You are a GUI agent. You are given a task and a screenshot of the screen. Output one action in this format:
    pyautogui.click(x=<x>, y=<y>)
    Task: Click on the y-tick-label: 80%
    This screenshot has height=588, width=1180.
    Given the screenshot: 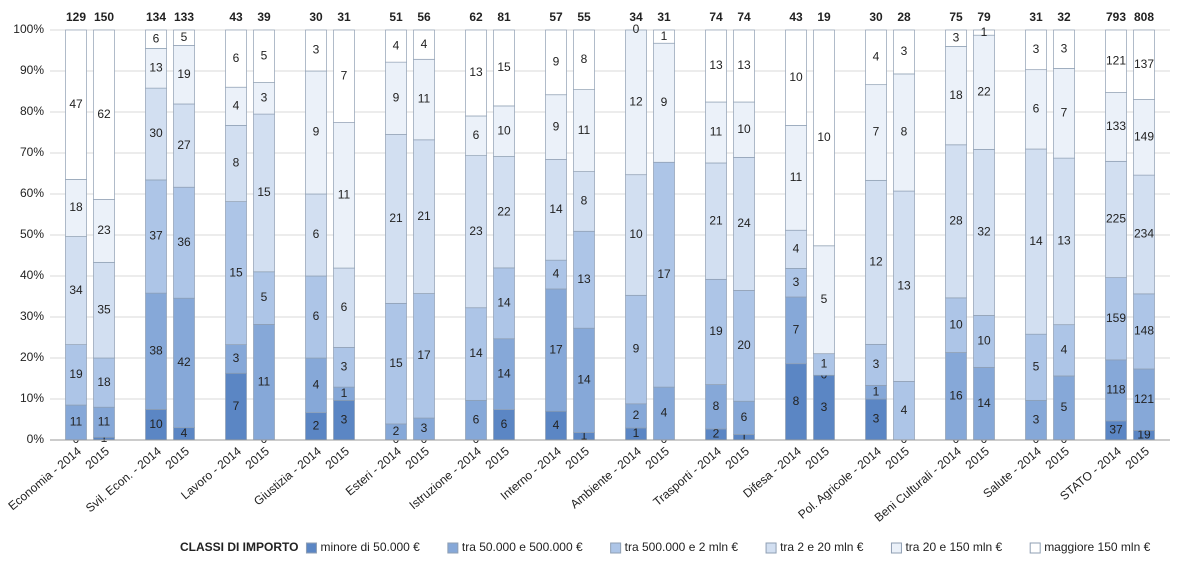 What is the action you would take?
    pyautogui.click(x=32, y=111)
    